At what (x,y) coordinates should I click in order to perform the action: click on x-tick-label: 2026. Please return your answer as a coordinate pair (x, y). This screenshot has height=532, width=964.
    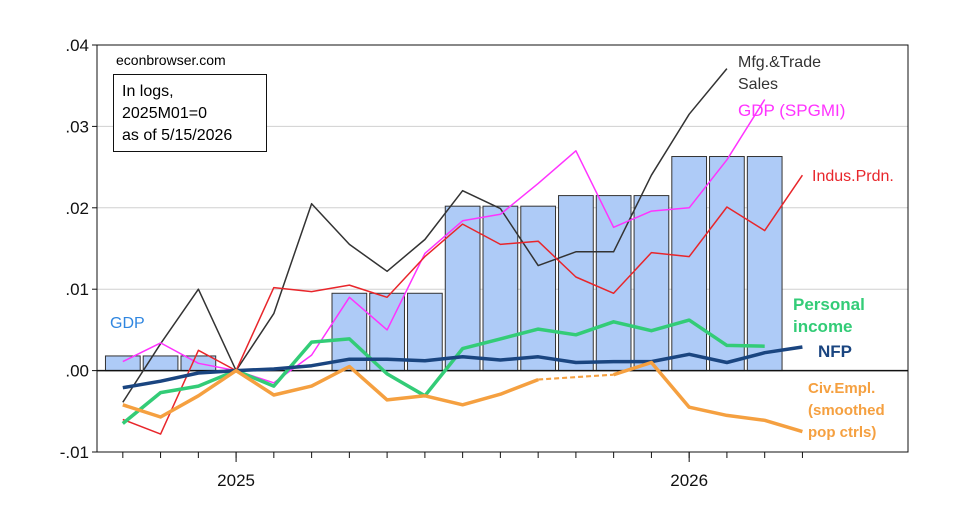
    Looking at the image, I should click on (689, 480).